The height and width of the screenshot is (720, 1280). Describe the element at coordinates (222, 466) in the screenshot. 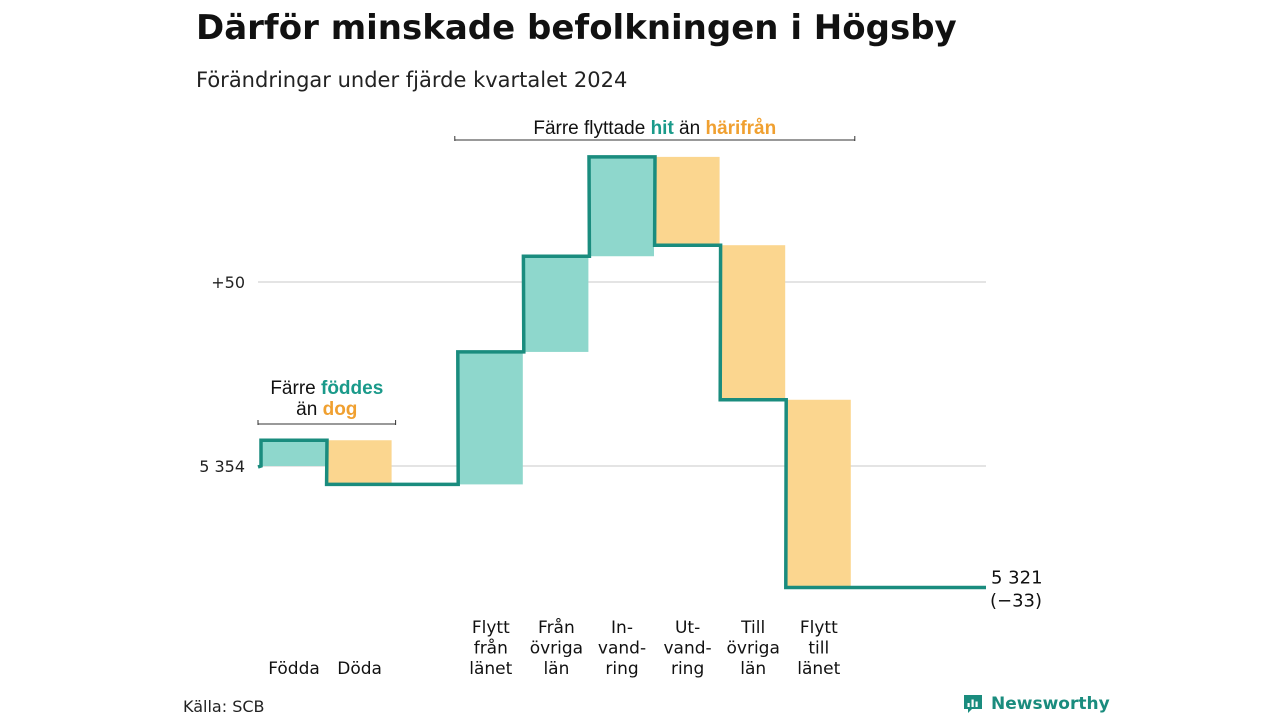

I see `y-tick-label: 5 354` at that location.